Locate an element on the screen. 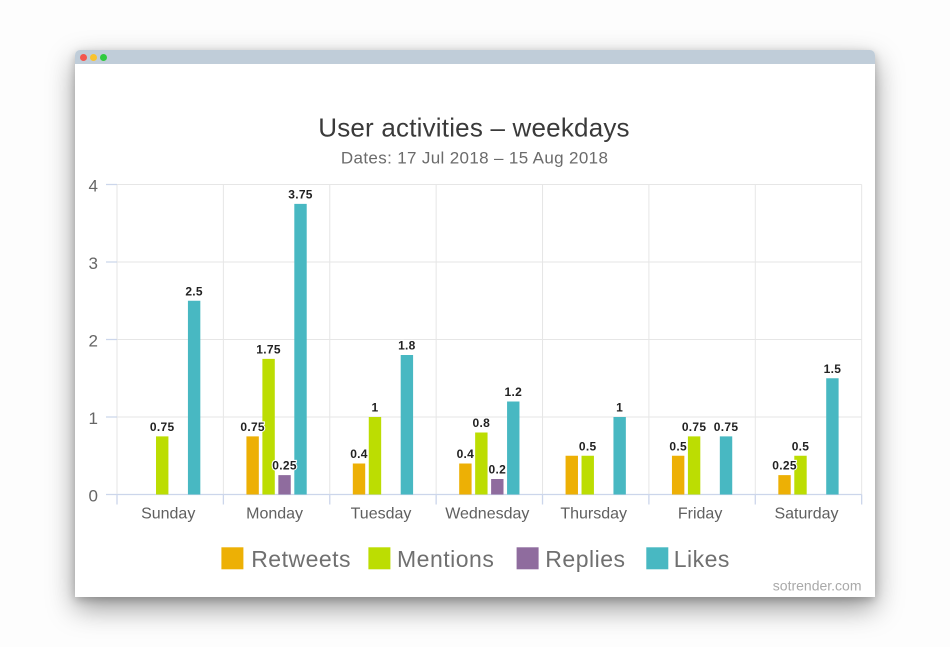  svg-text: Retweets is located at coordinates (301, 559).